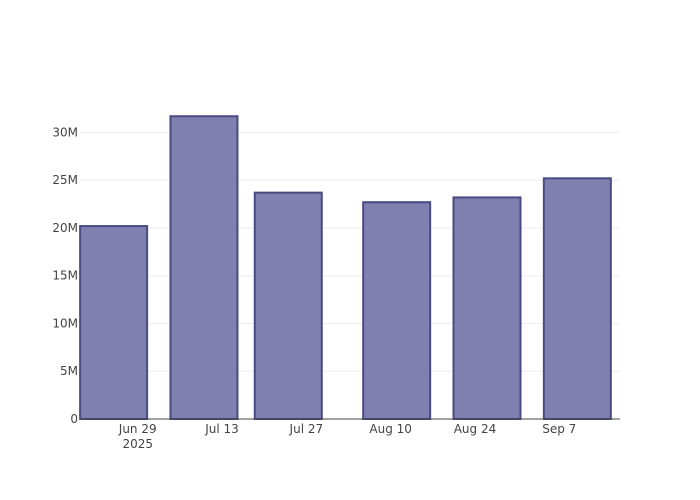 The image size is (700, 500). What do you see at coordinates (475, 429) in the screenshot?
I see `x-tick-label: Aug 24` at bounding box center [475, 429].